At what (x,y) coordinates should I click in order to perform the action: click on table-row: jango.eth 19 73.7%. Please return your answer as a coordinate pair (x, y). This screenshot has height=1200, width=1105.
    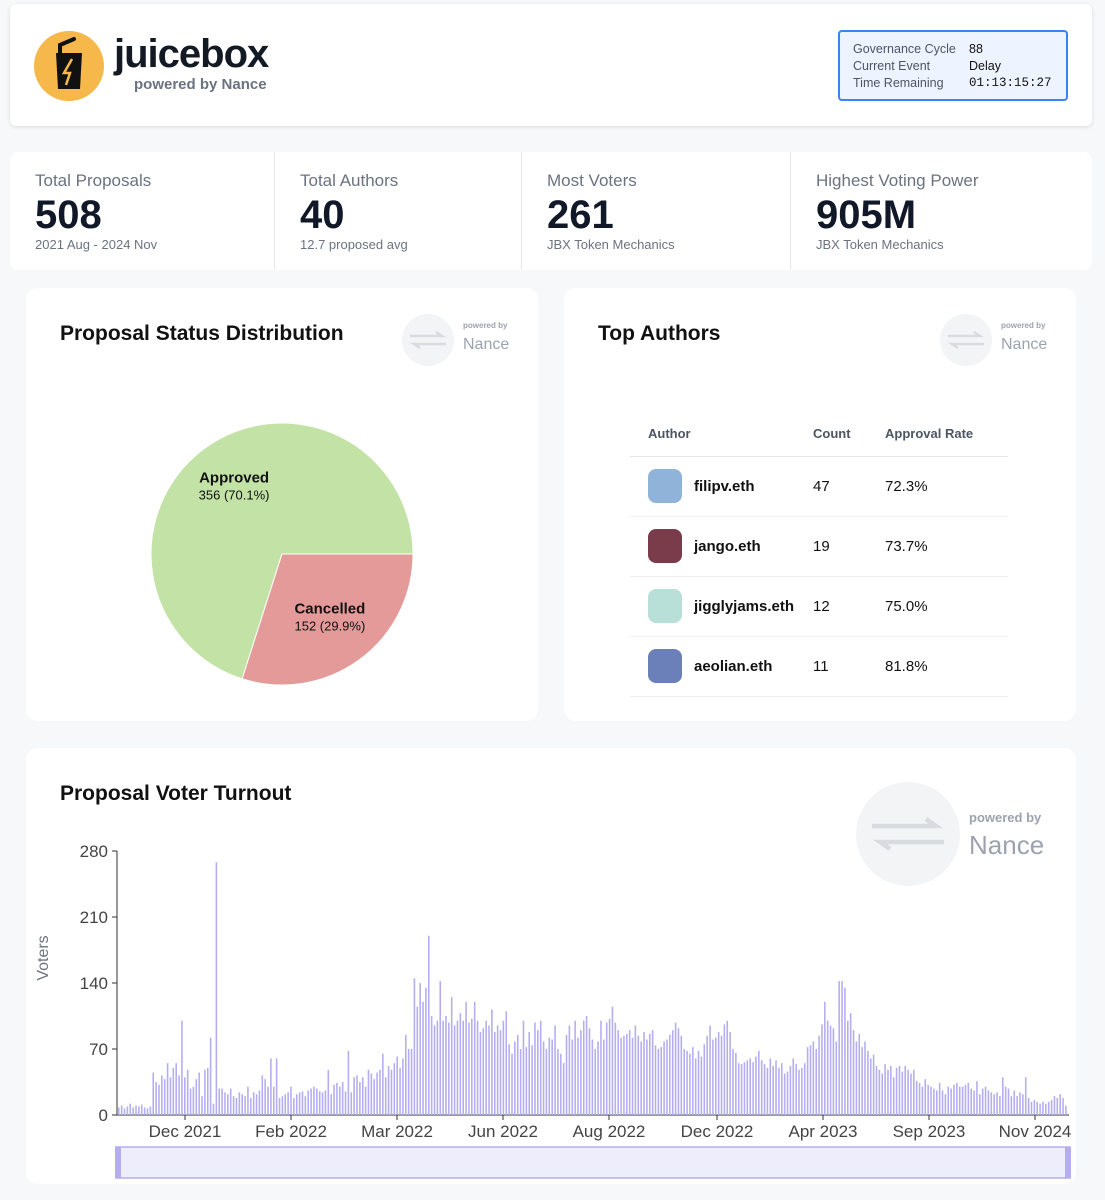
    Looking at the image, I should click on (819, 546).